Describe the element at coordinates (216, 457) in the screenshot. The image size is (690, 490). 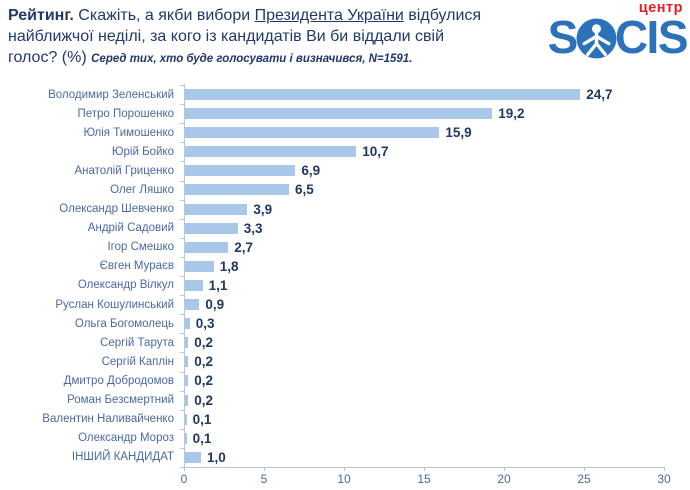
I see `value-label: 1,0` at that location.